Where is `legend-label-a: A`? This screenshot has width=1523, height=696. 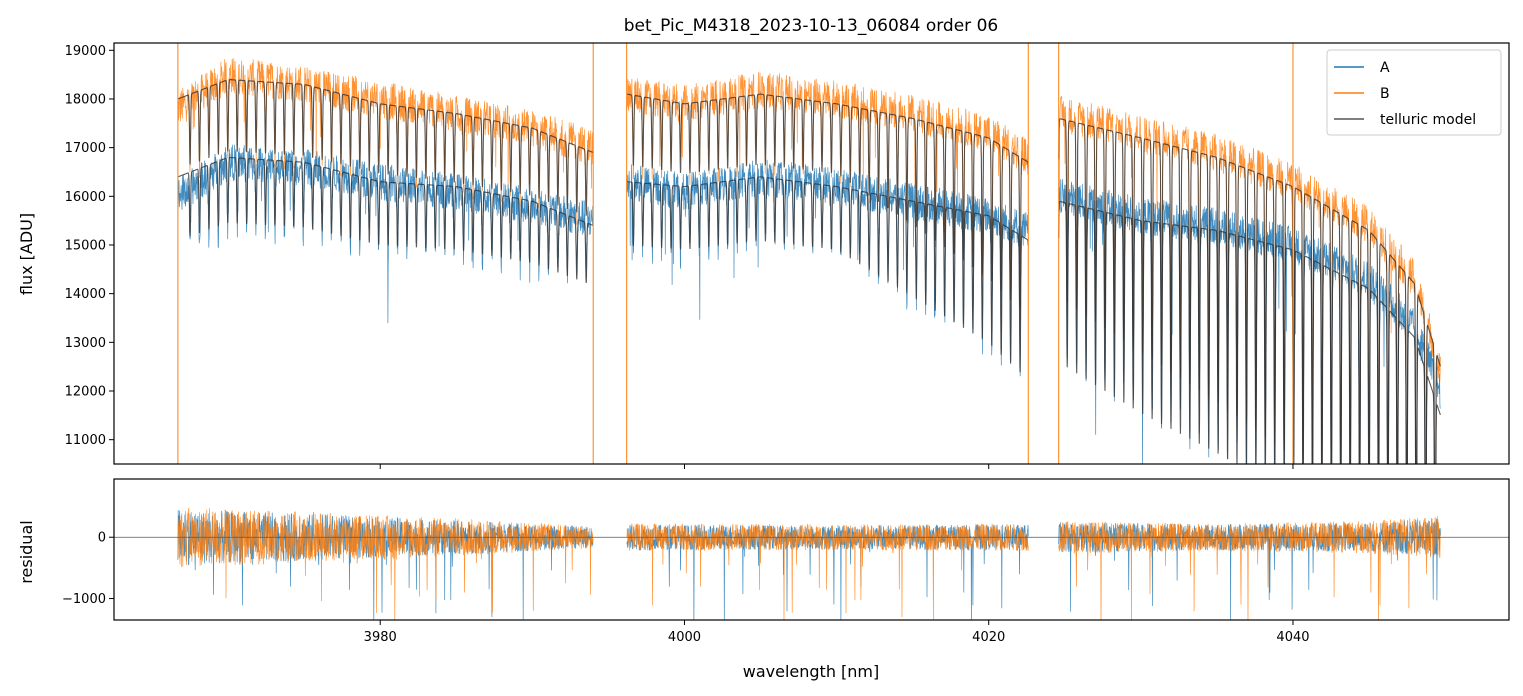 legend-label-a: A is located at coordinates (1385, 68).